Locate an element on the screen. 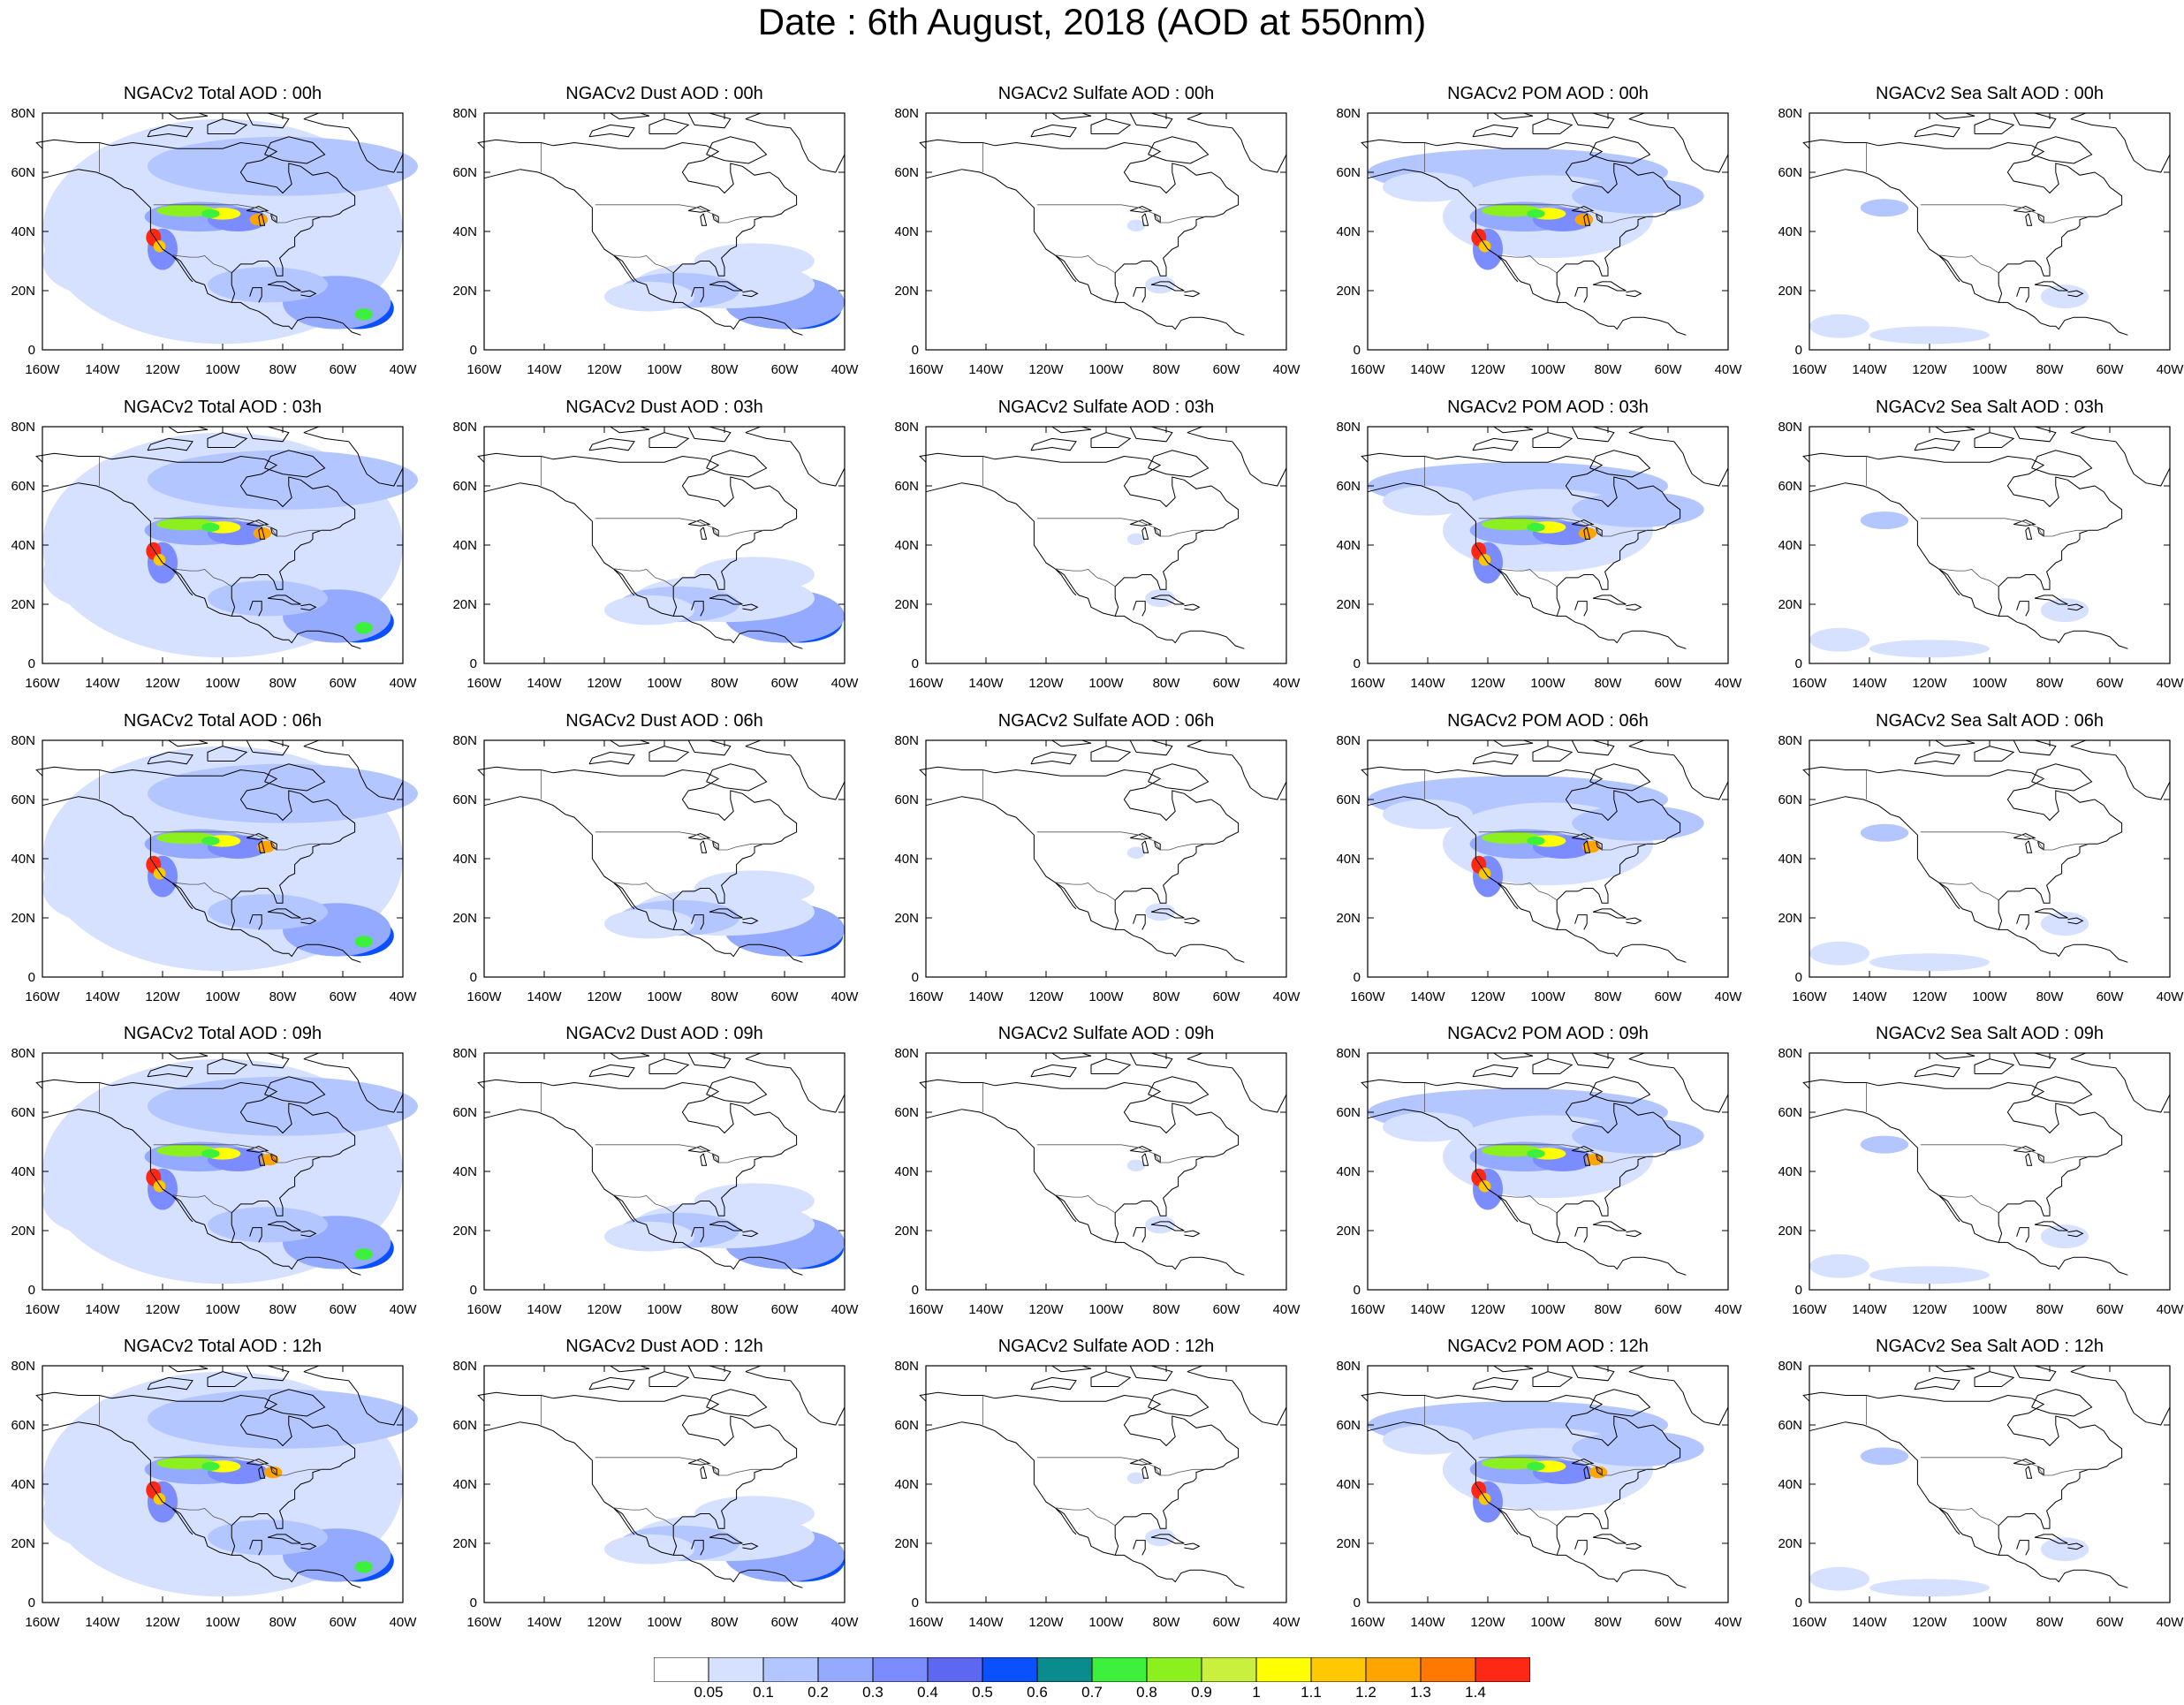  panel-title: NGACv2 Sea Salt AOD : 12h is located at coordinates (1990, 1346).